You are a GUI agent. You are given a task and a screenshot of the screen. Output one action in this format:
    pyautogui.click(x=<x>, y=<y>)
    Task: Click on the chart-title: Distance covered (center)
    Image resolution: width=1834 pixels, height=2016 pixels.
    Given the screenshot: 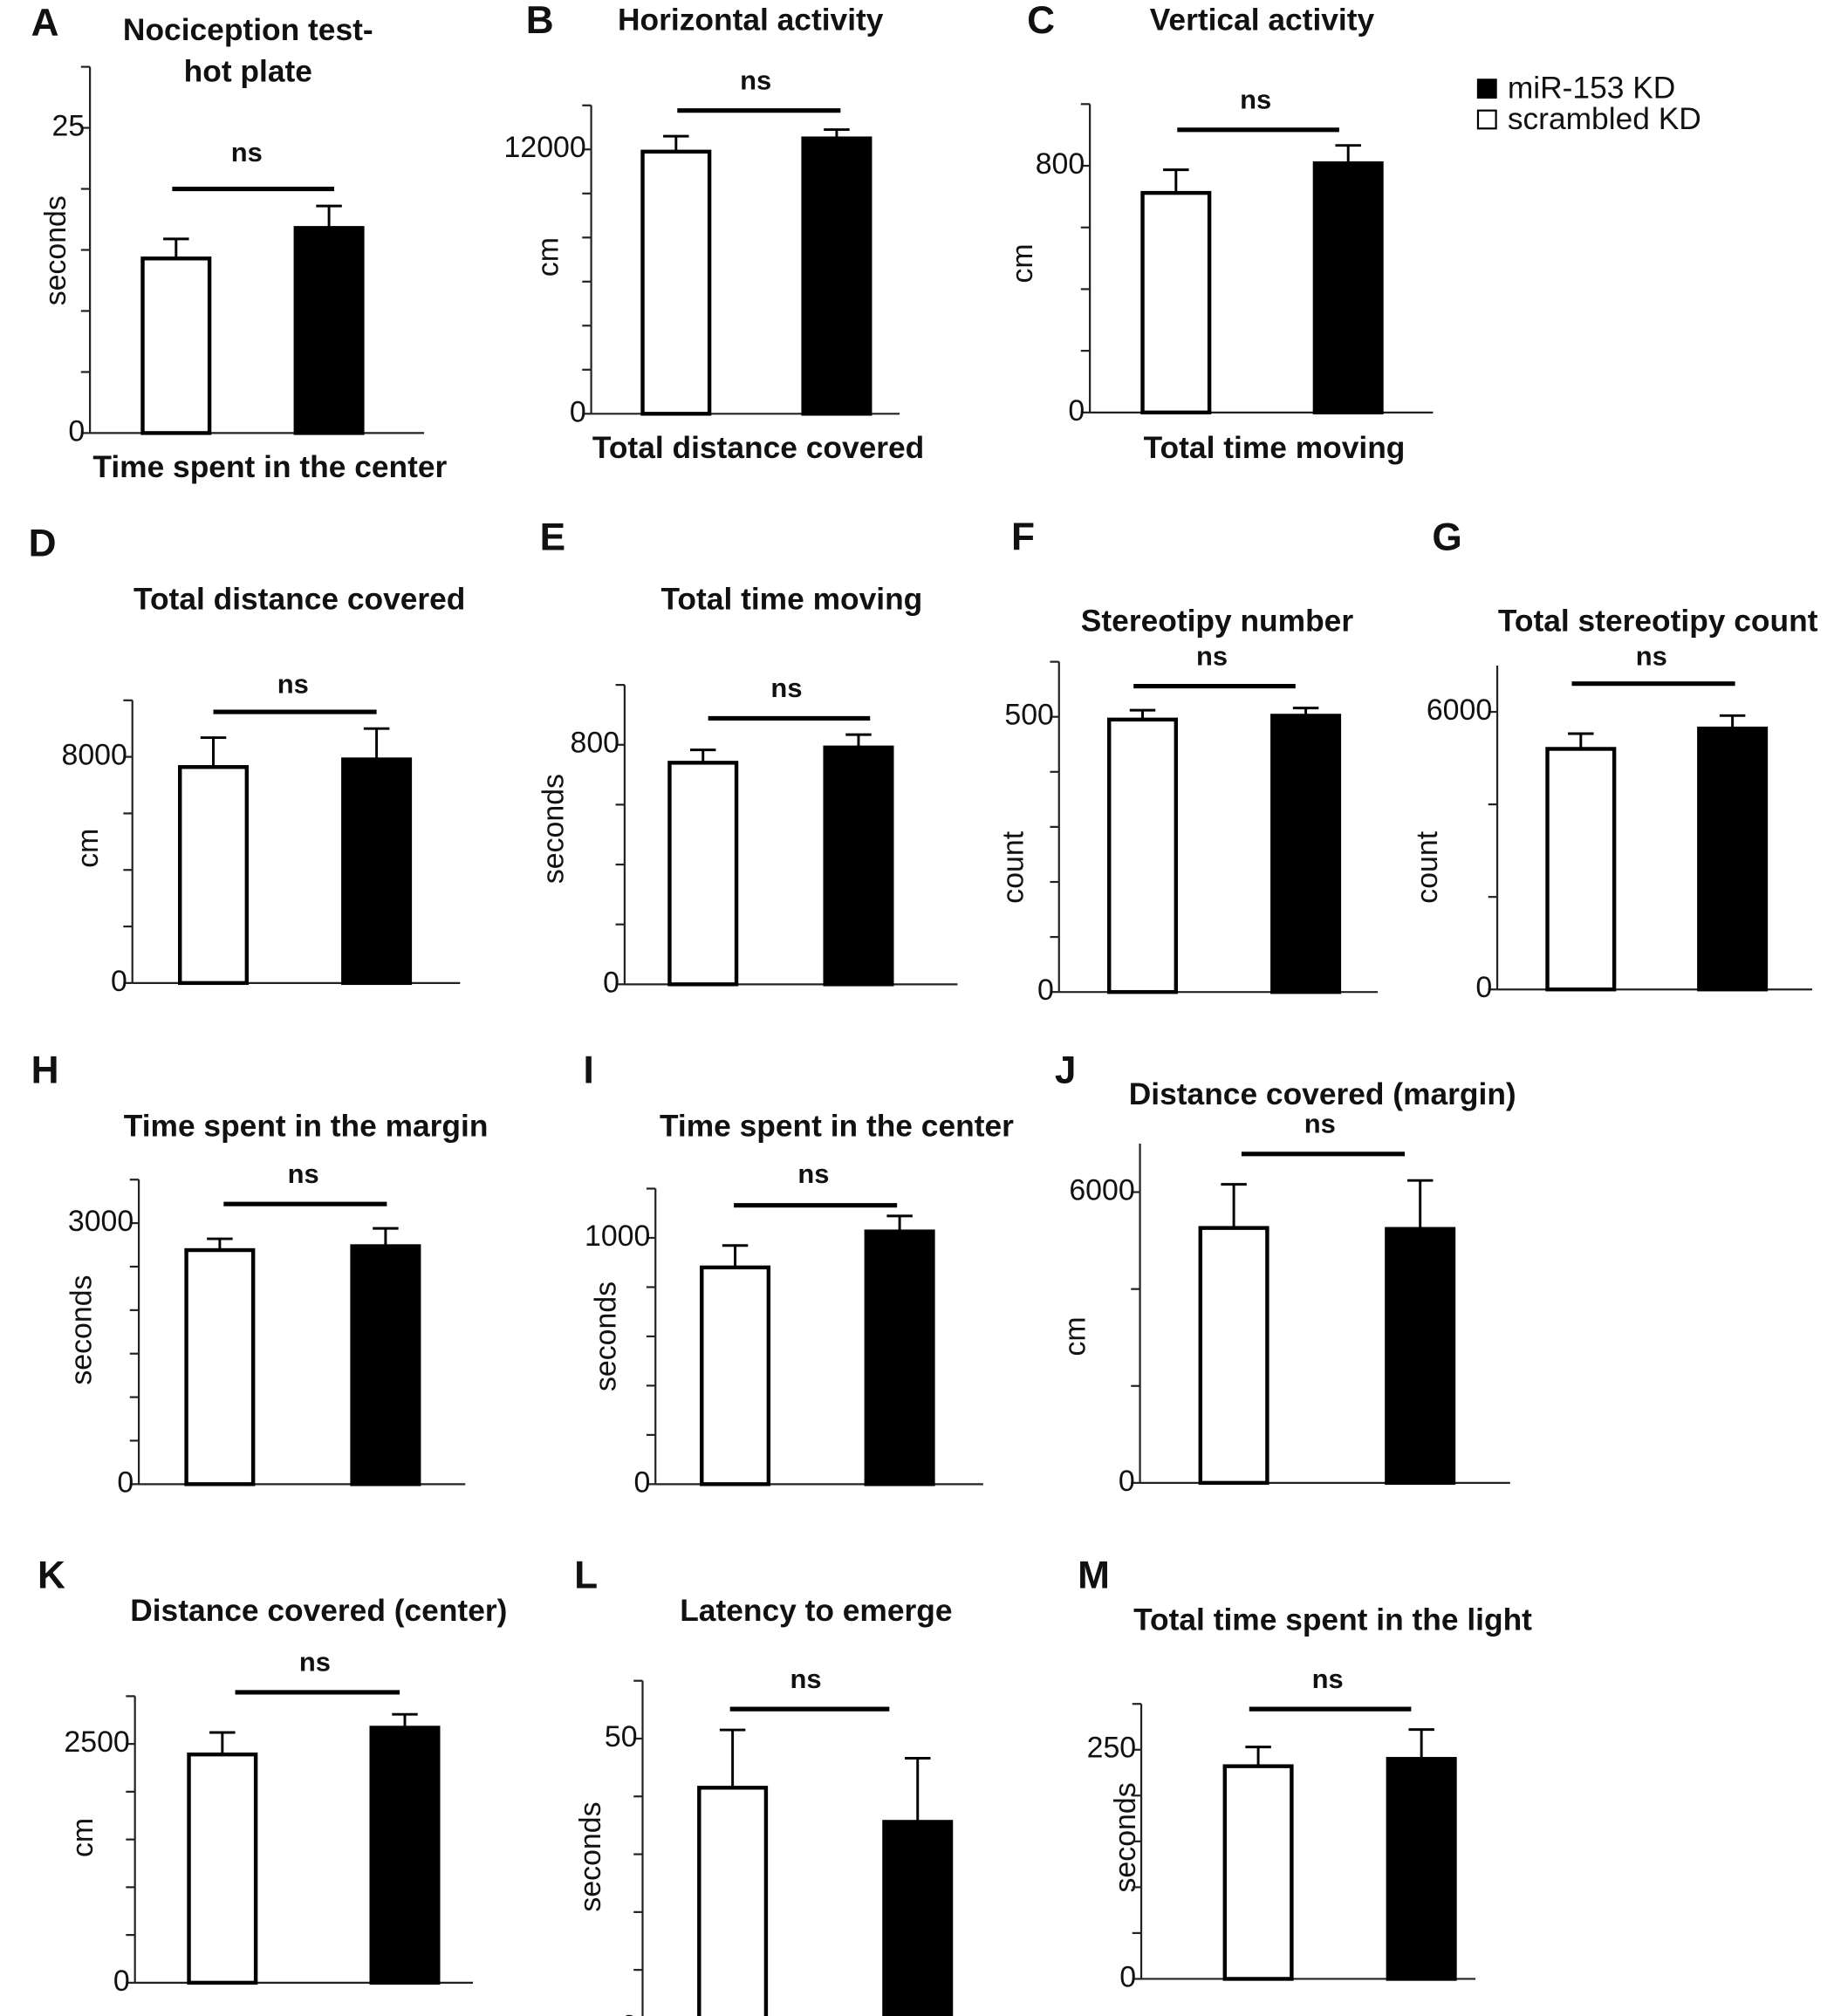 What is the action you would take?
    pyautogui.click(x=318, y=1611)
    